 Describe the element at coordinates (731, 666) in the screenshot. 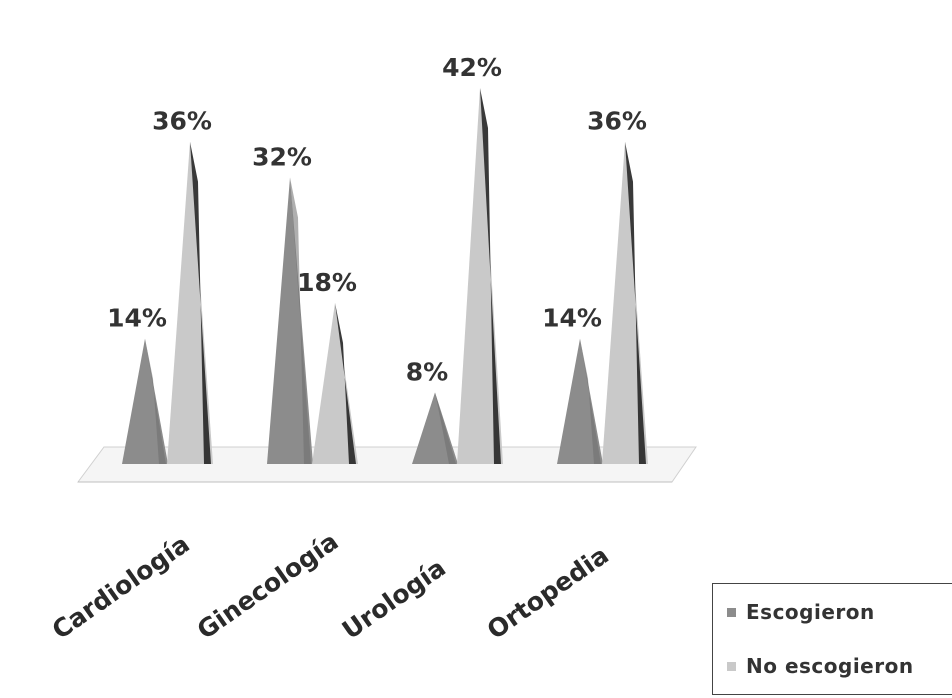

I see `legend-swatch-no-escogieron` at that location.